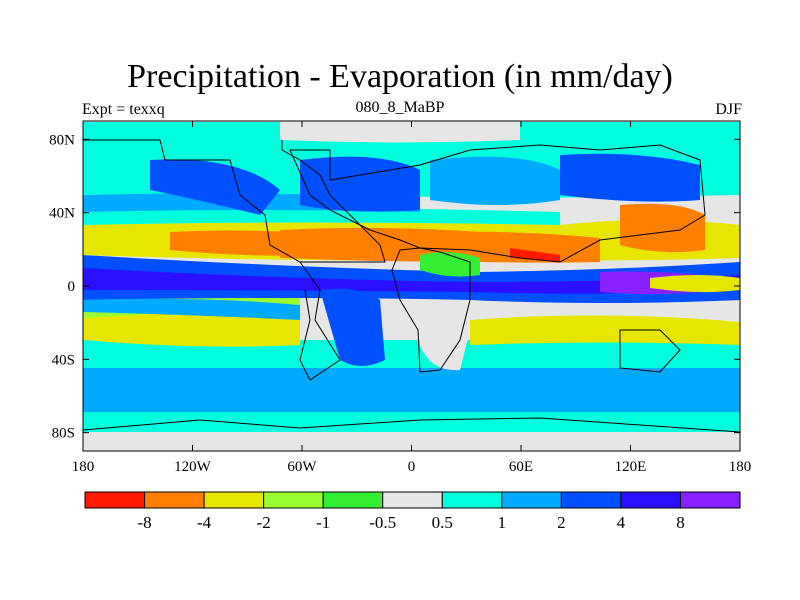 Image resolution: width=800 pixels, height=600 pixels. Describe the element at coordinates (400, 76) in the screenshot. I see `plot-title: Precipitation - Evaporation (in mm/day)` at that location.